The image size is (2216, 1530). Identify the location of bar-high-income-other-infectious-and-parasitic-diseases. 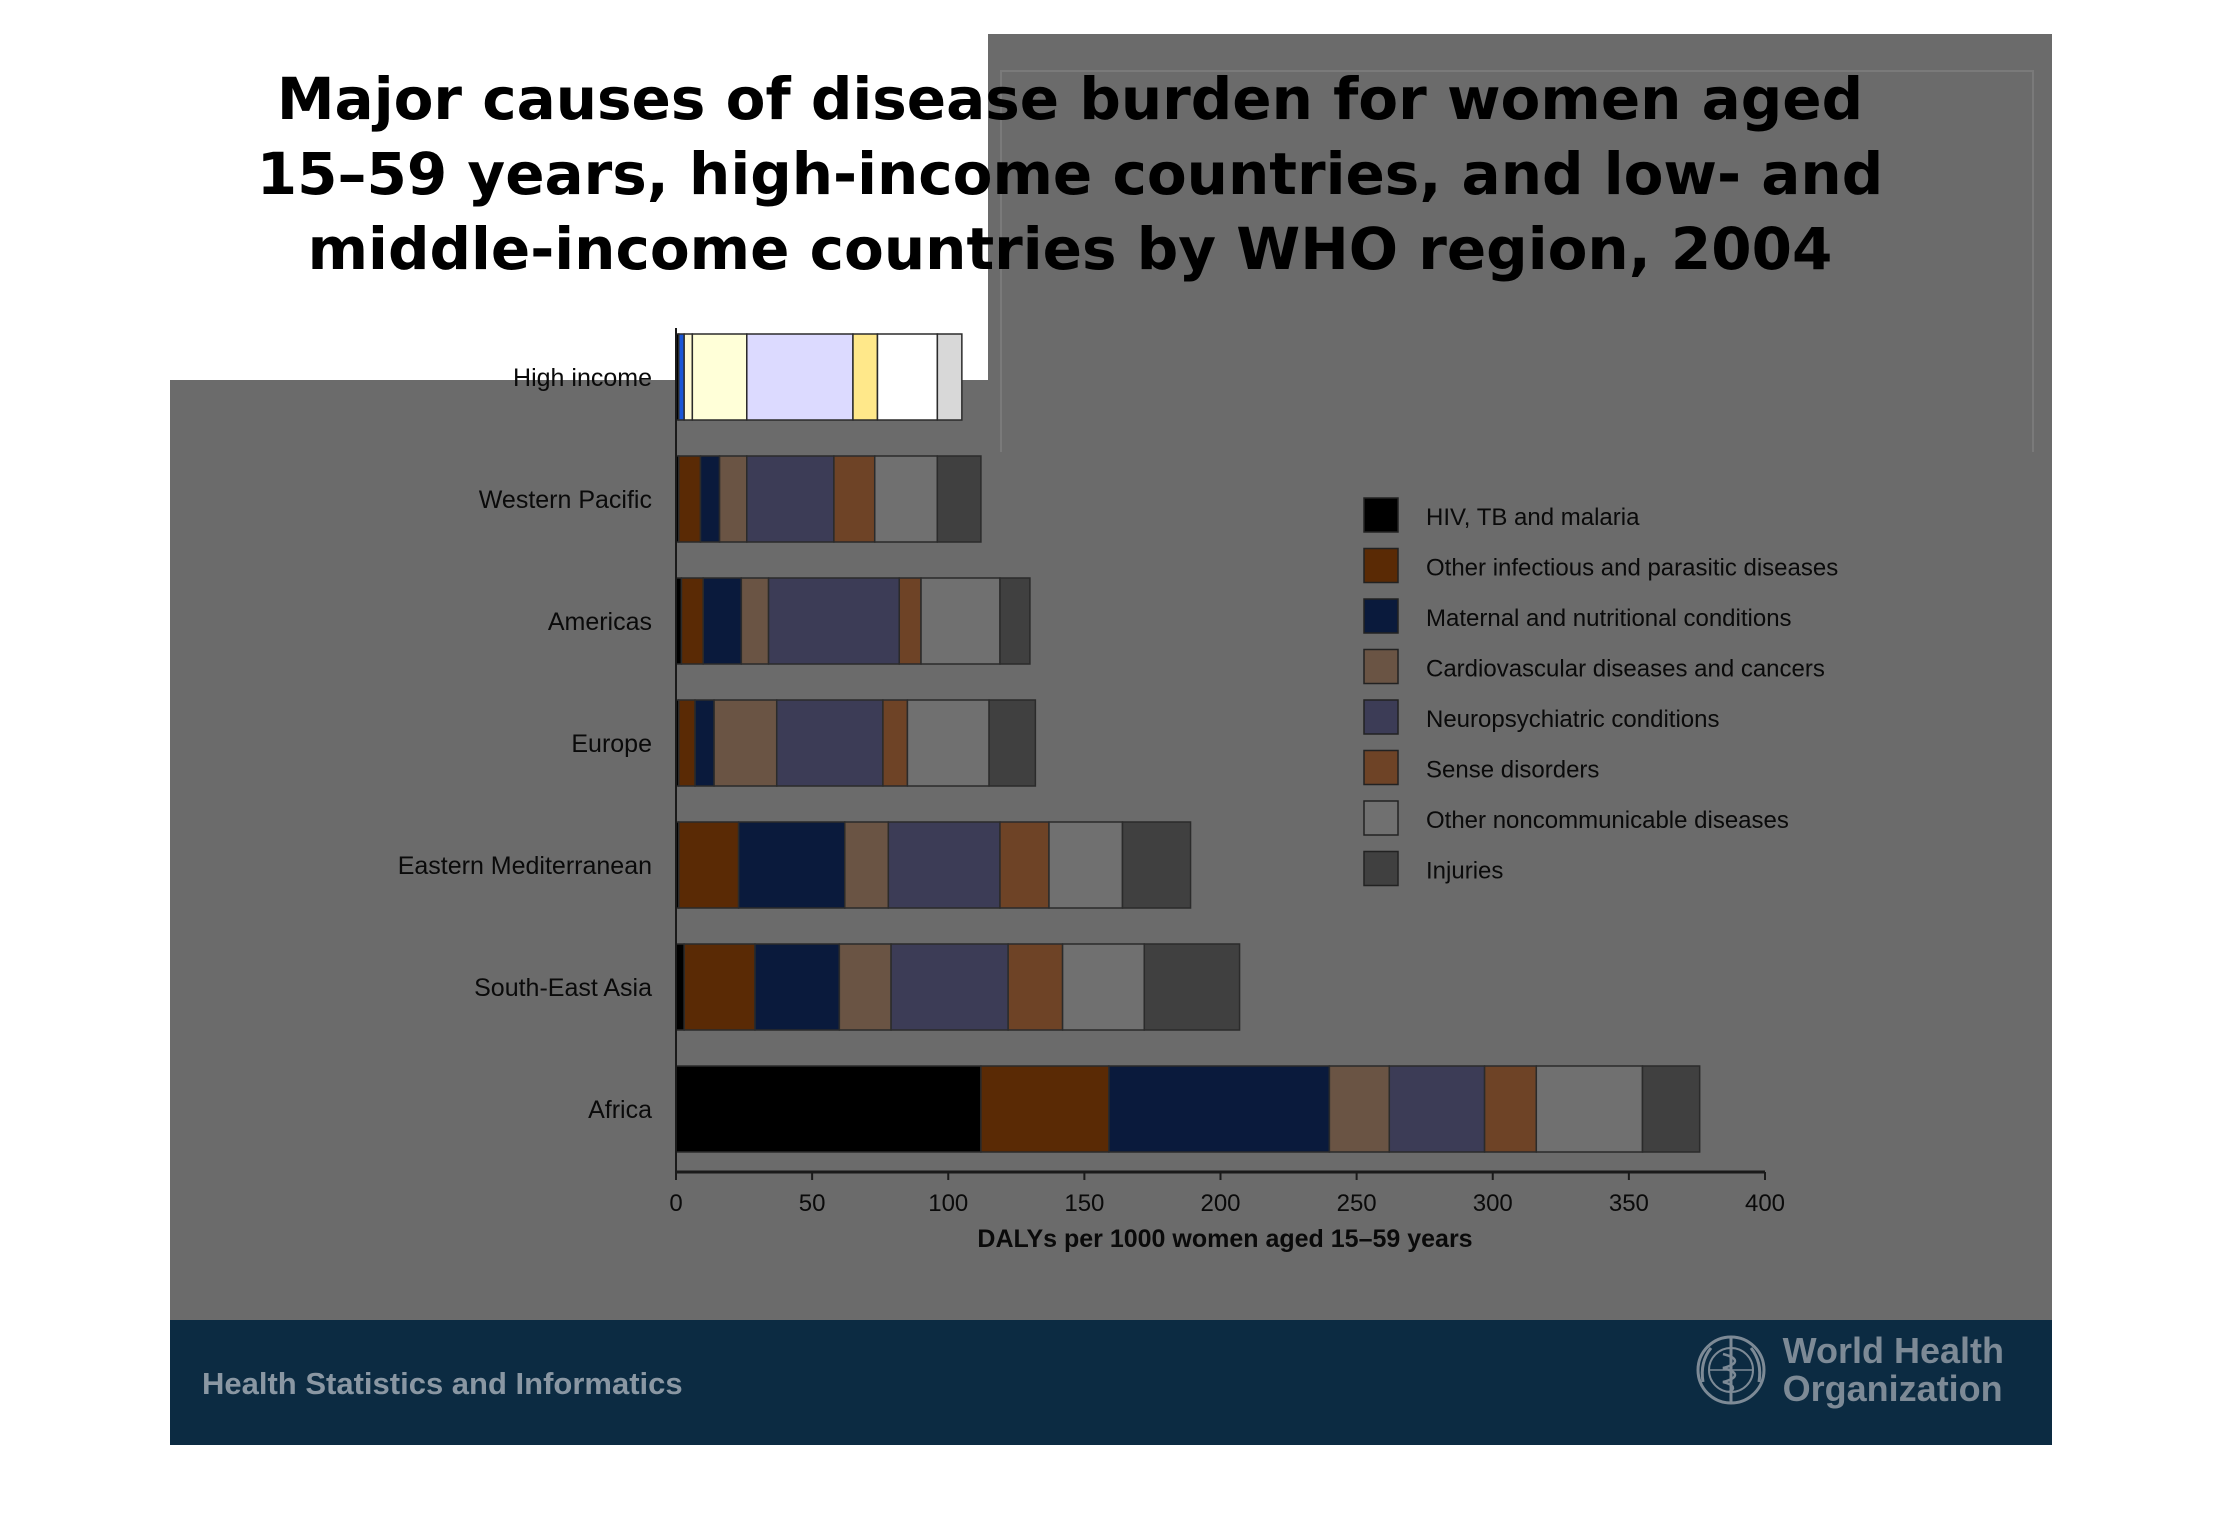
(681, 377).